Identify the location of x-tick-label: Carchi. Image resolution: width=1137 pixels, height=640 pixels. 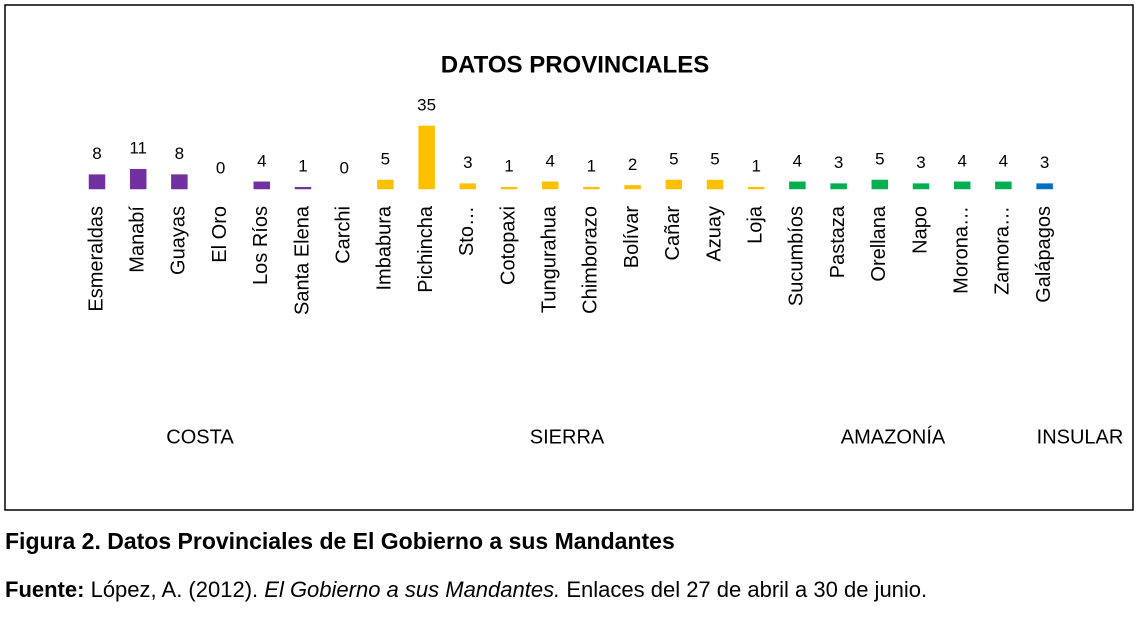
(343, 235).